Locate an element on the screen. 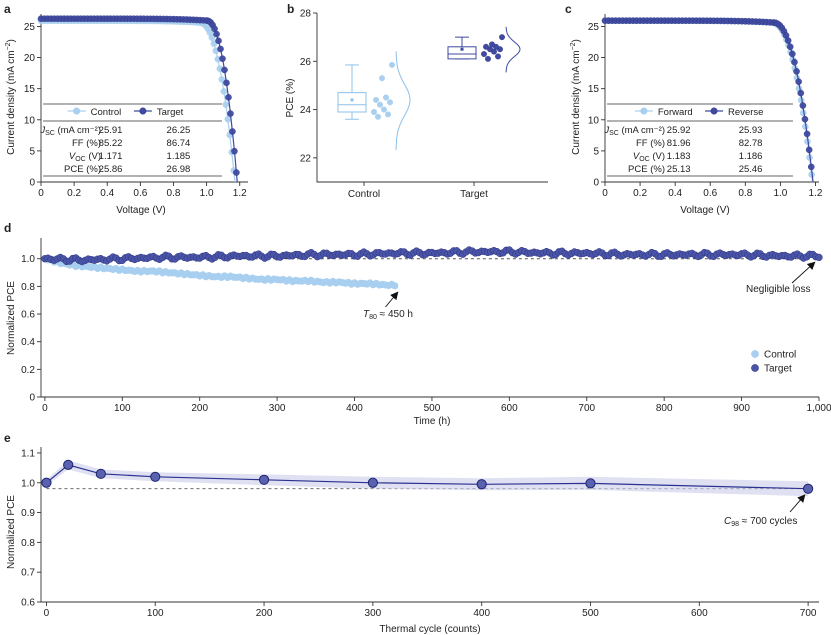 This screenshot has width=831, height=635. y-tick-label: 28 is located at coordinates (306, 14).